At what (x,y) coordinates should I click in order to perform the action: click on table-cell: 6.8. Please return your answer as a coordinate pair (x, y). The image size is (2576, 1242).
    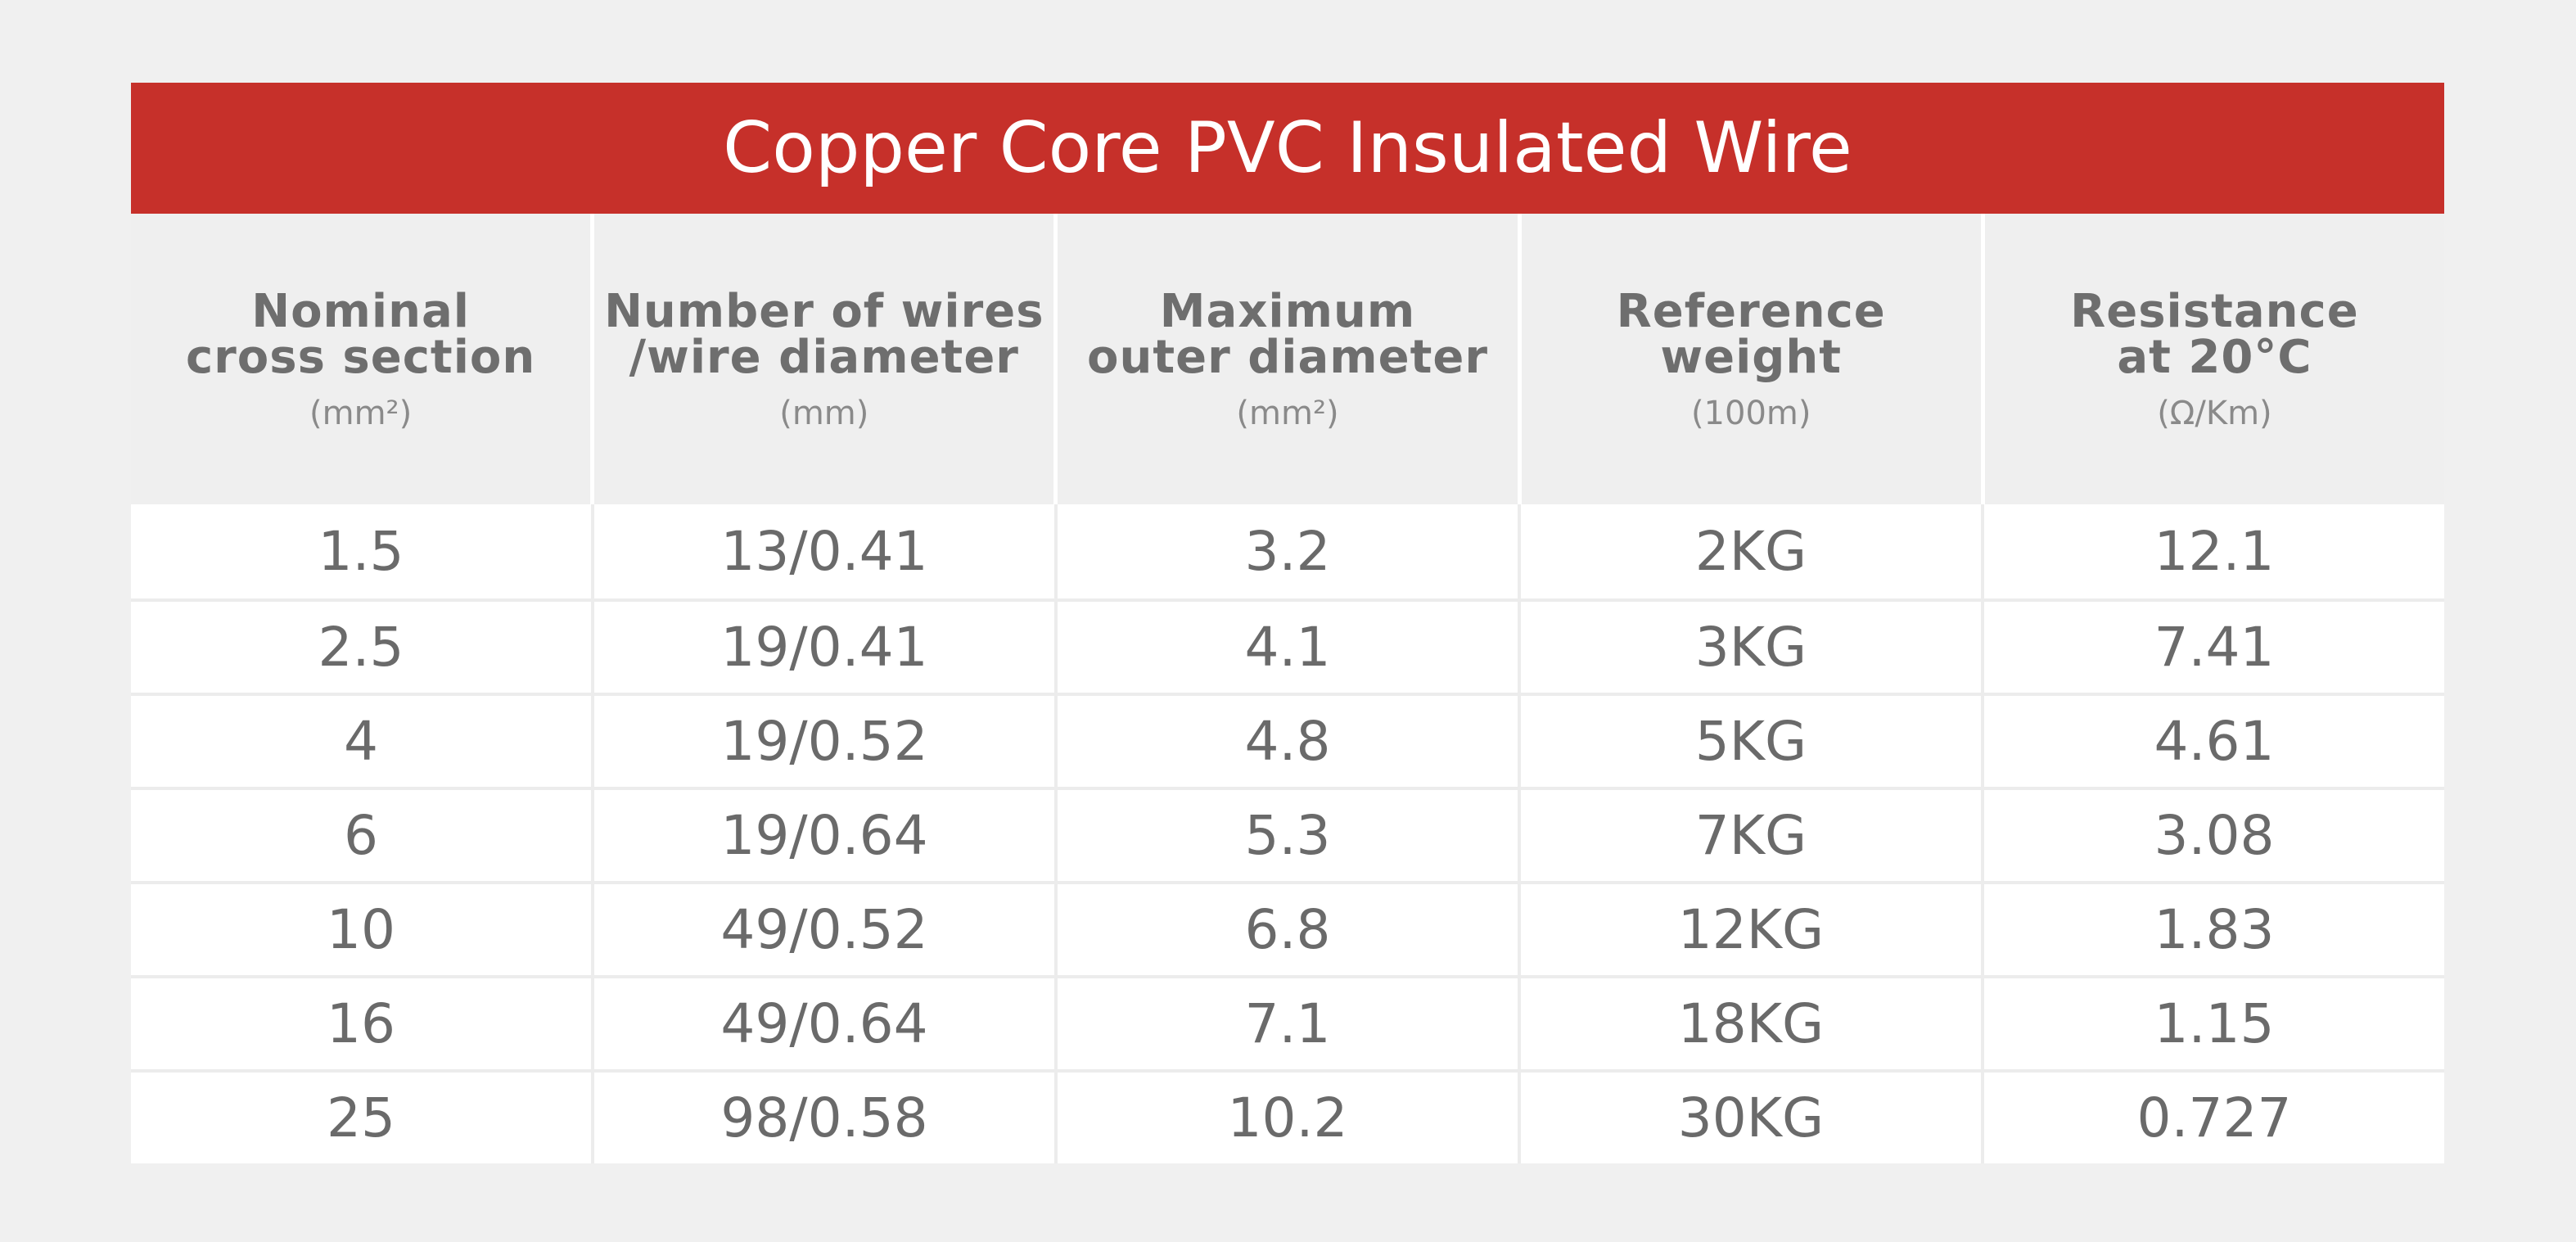
    Looking at the image, I should click on (1289, 930).